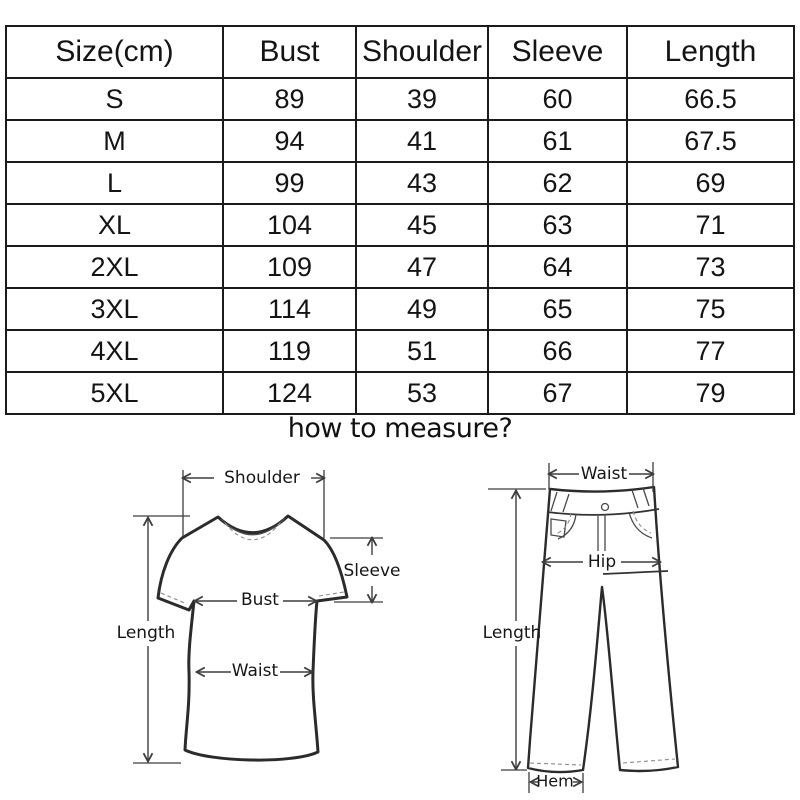 The width and height of the screenshot is (800, 800). What do you see at coordinates (422, 52) in the screenshot?
I see `col-header-shoulder: Shoulder` at bounding box center [422, 52].